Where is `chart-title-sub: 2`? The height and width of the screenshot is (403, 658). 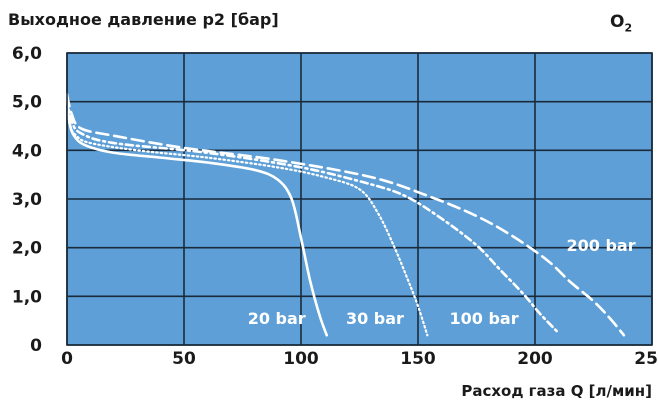
chart-title-sub: 2 is located at coordinates (628, 28).